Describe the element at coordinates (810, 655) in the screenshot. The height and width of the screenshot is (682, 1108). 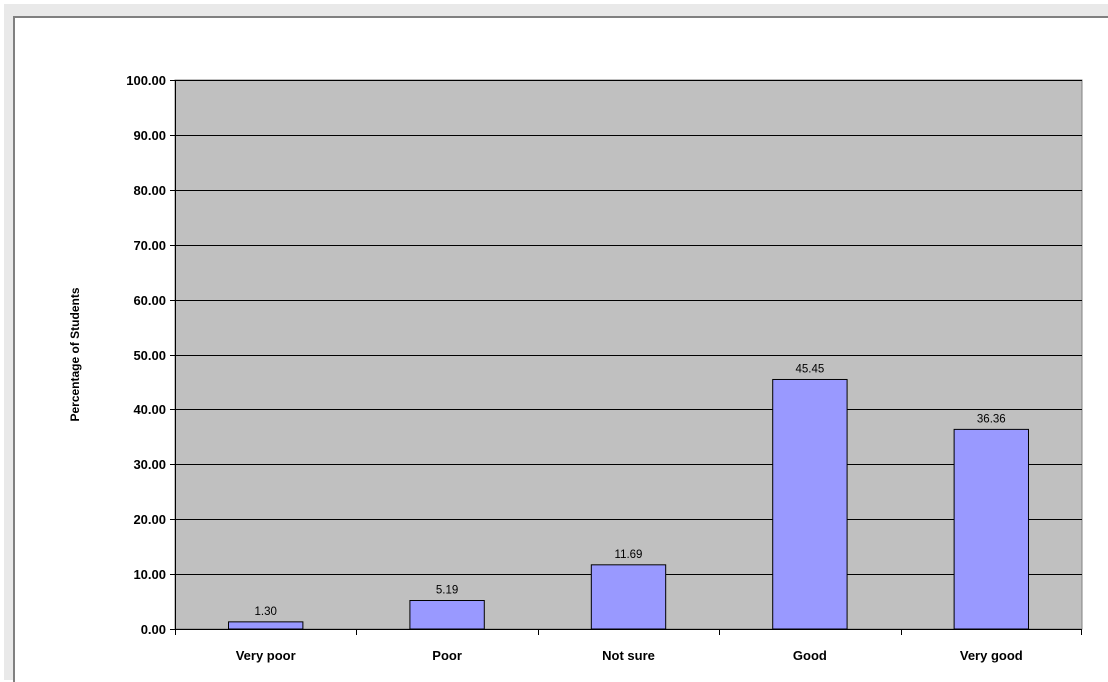
I see `x-tick-label: Good` at that location.